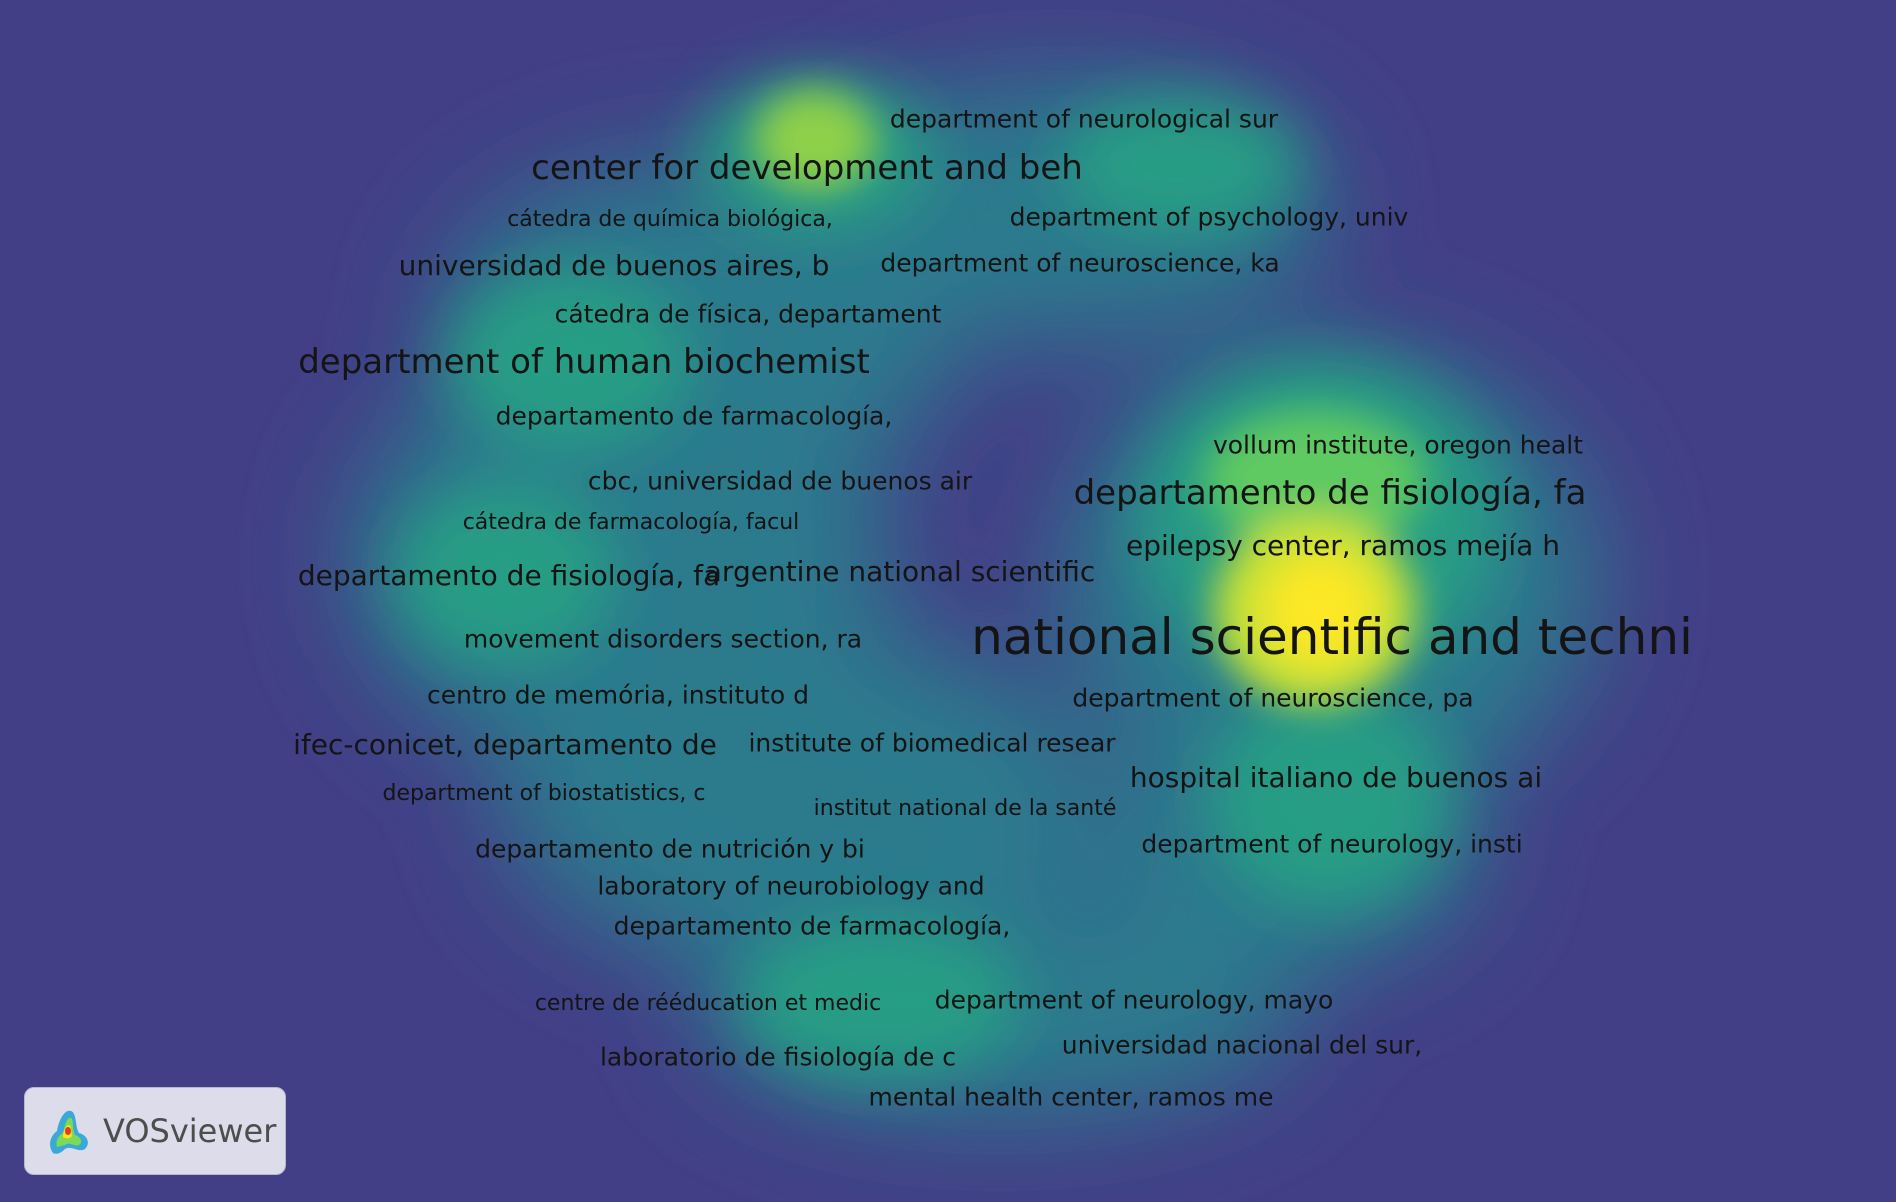  Describe the element at coordinates (1336, 777) in the screenshot. I see `map-node-label: hospital italiano de buenos ai` at that location.